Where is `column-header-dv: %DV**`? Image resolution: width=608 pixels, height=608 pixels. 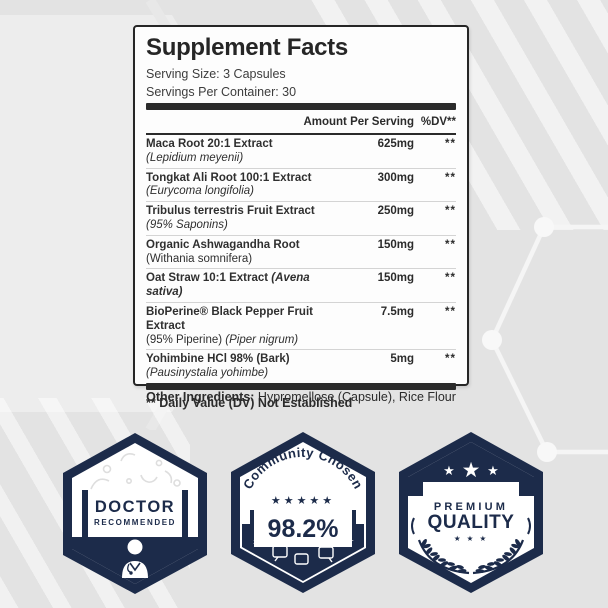
column-header-dv: %DV** is located at coordinates (438, 122).